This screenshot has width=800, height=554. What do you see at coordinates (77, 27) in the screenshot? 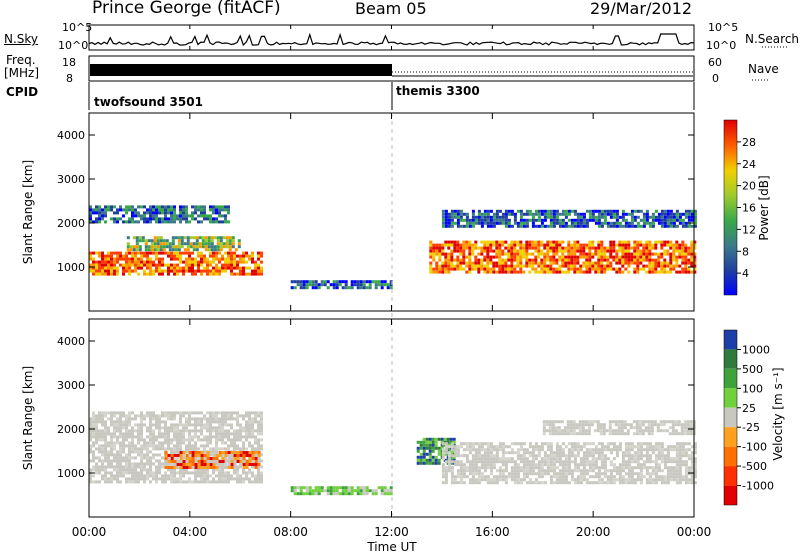
I see `noise-left-tick-top: 10^5` at bounding box center [77, 27].